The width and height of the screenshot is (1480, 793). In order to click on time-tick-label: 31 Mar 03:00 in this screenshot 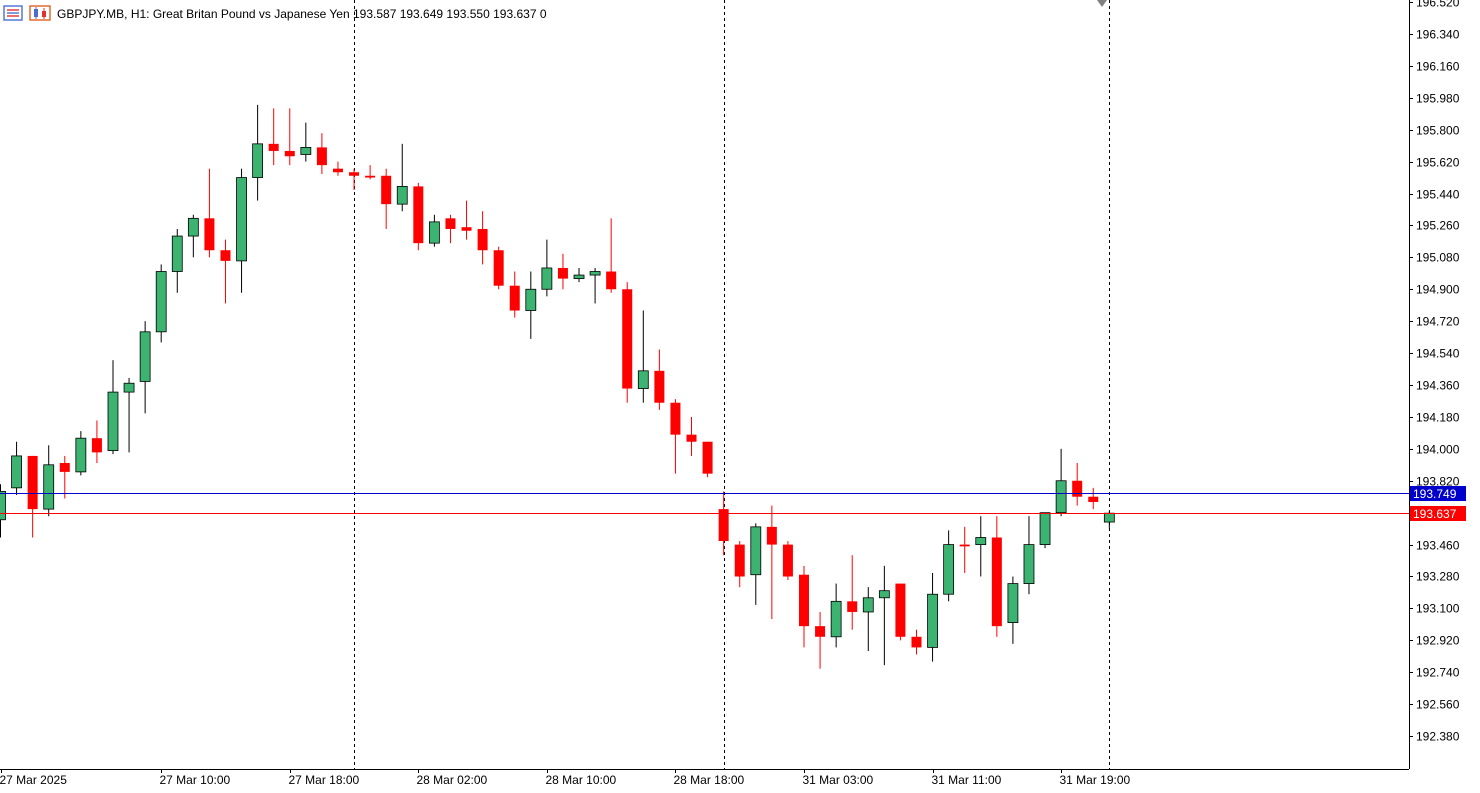, I will do `click(838, 780)`.